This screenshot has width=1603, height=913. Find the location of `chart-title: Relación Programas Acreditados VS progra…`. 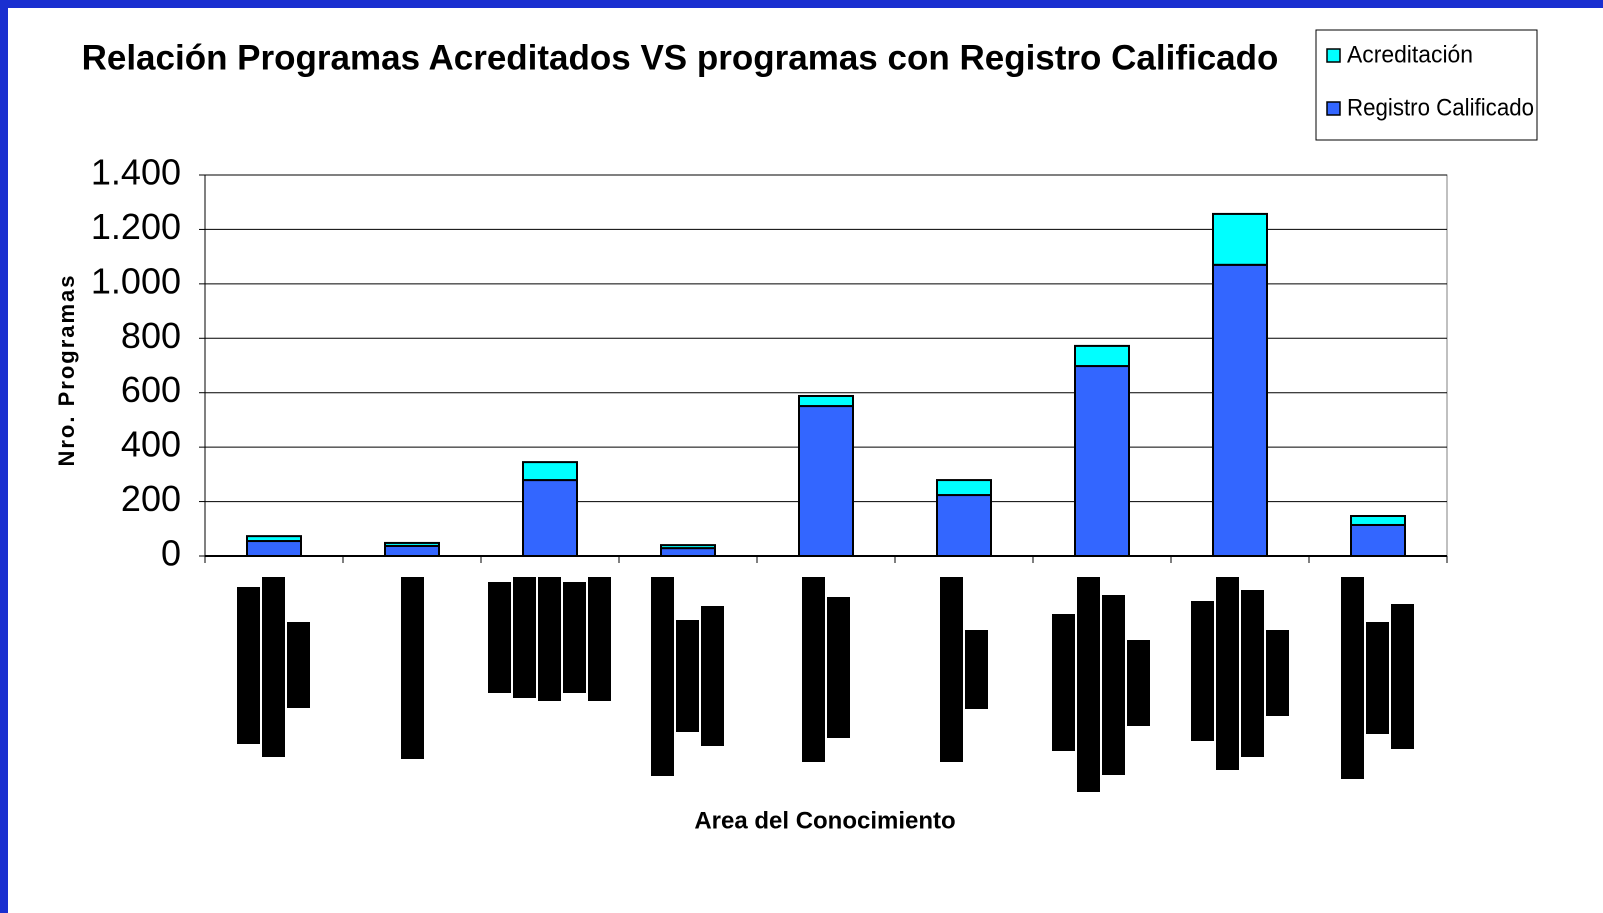

chart-title: Relación Programas Acreditados VS progra… is located at coordinates (680, 57).